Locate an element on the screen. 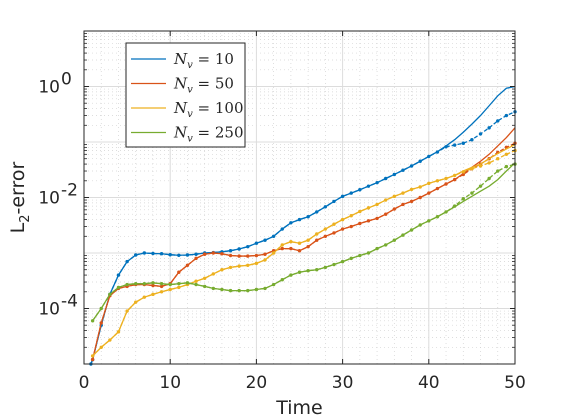  legend-item-2: Nv = 50 is located at coordinates (182, 85).